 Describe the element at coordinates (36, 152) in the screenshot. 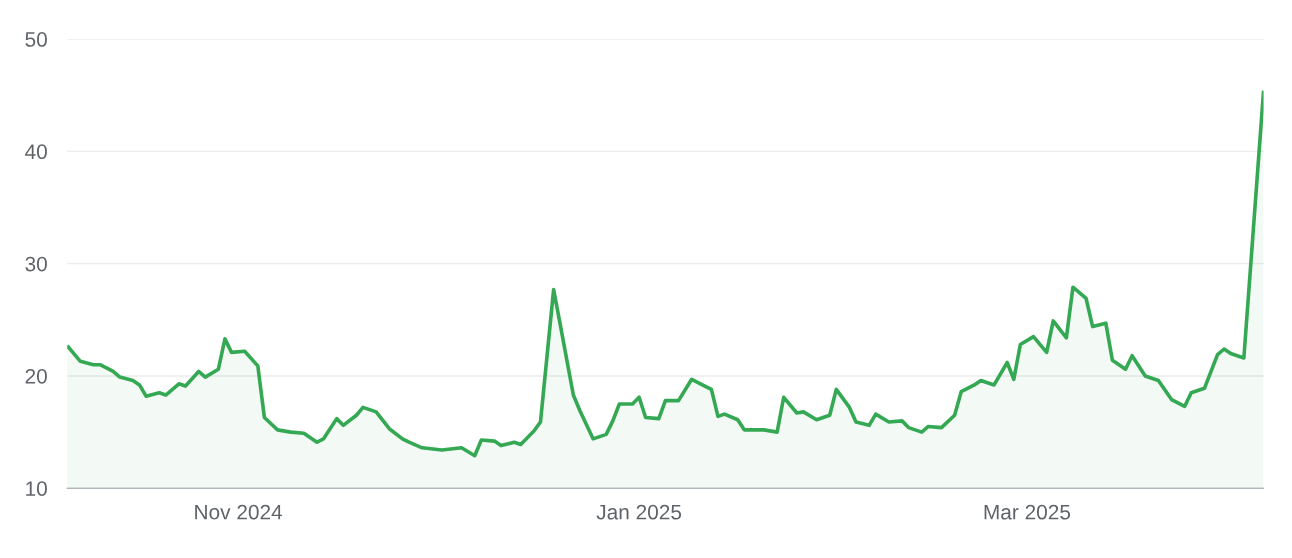

I see `y-tick-label: 40` at that location.